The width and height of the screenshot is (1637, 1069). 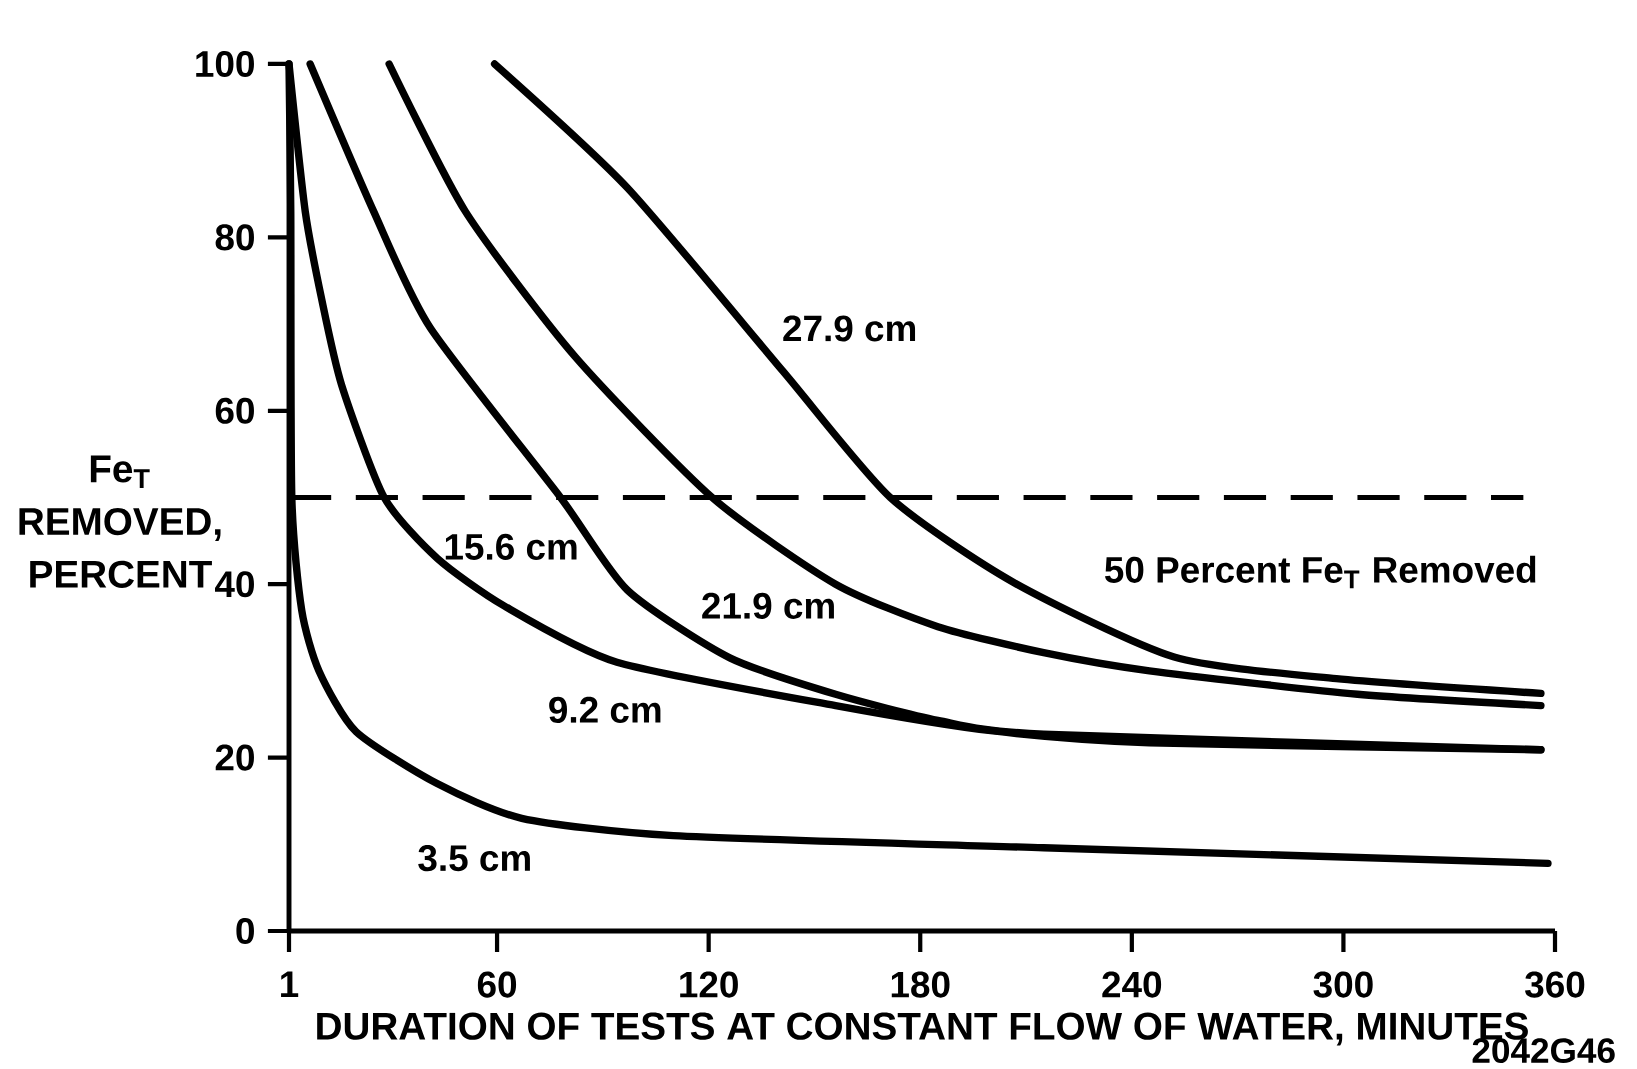 I want to click on x-tick-label: 180, so click(x=920, y=984).